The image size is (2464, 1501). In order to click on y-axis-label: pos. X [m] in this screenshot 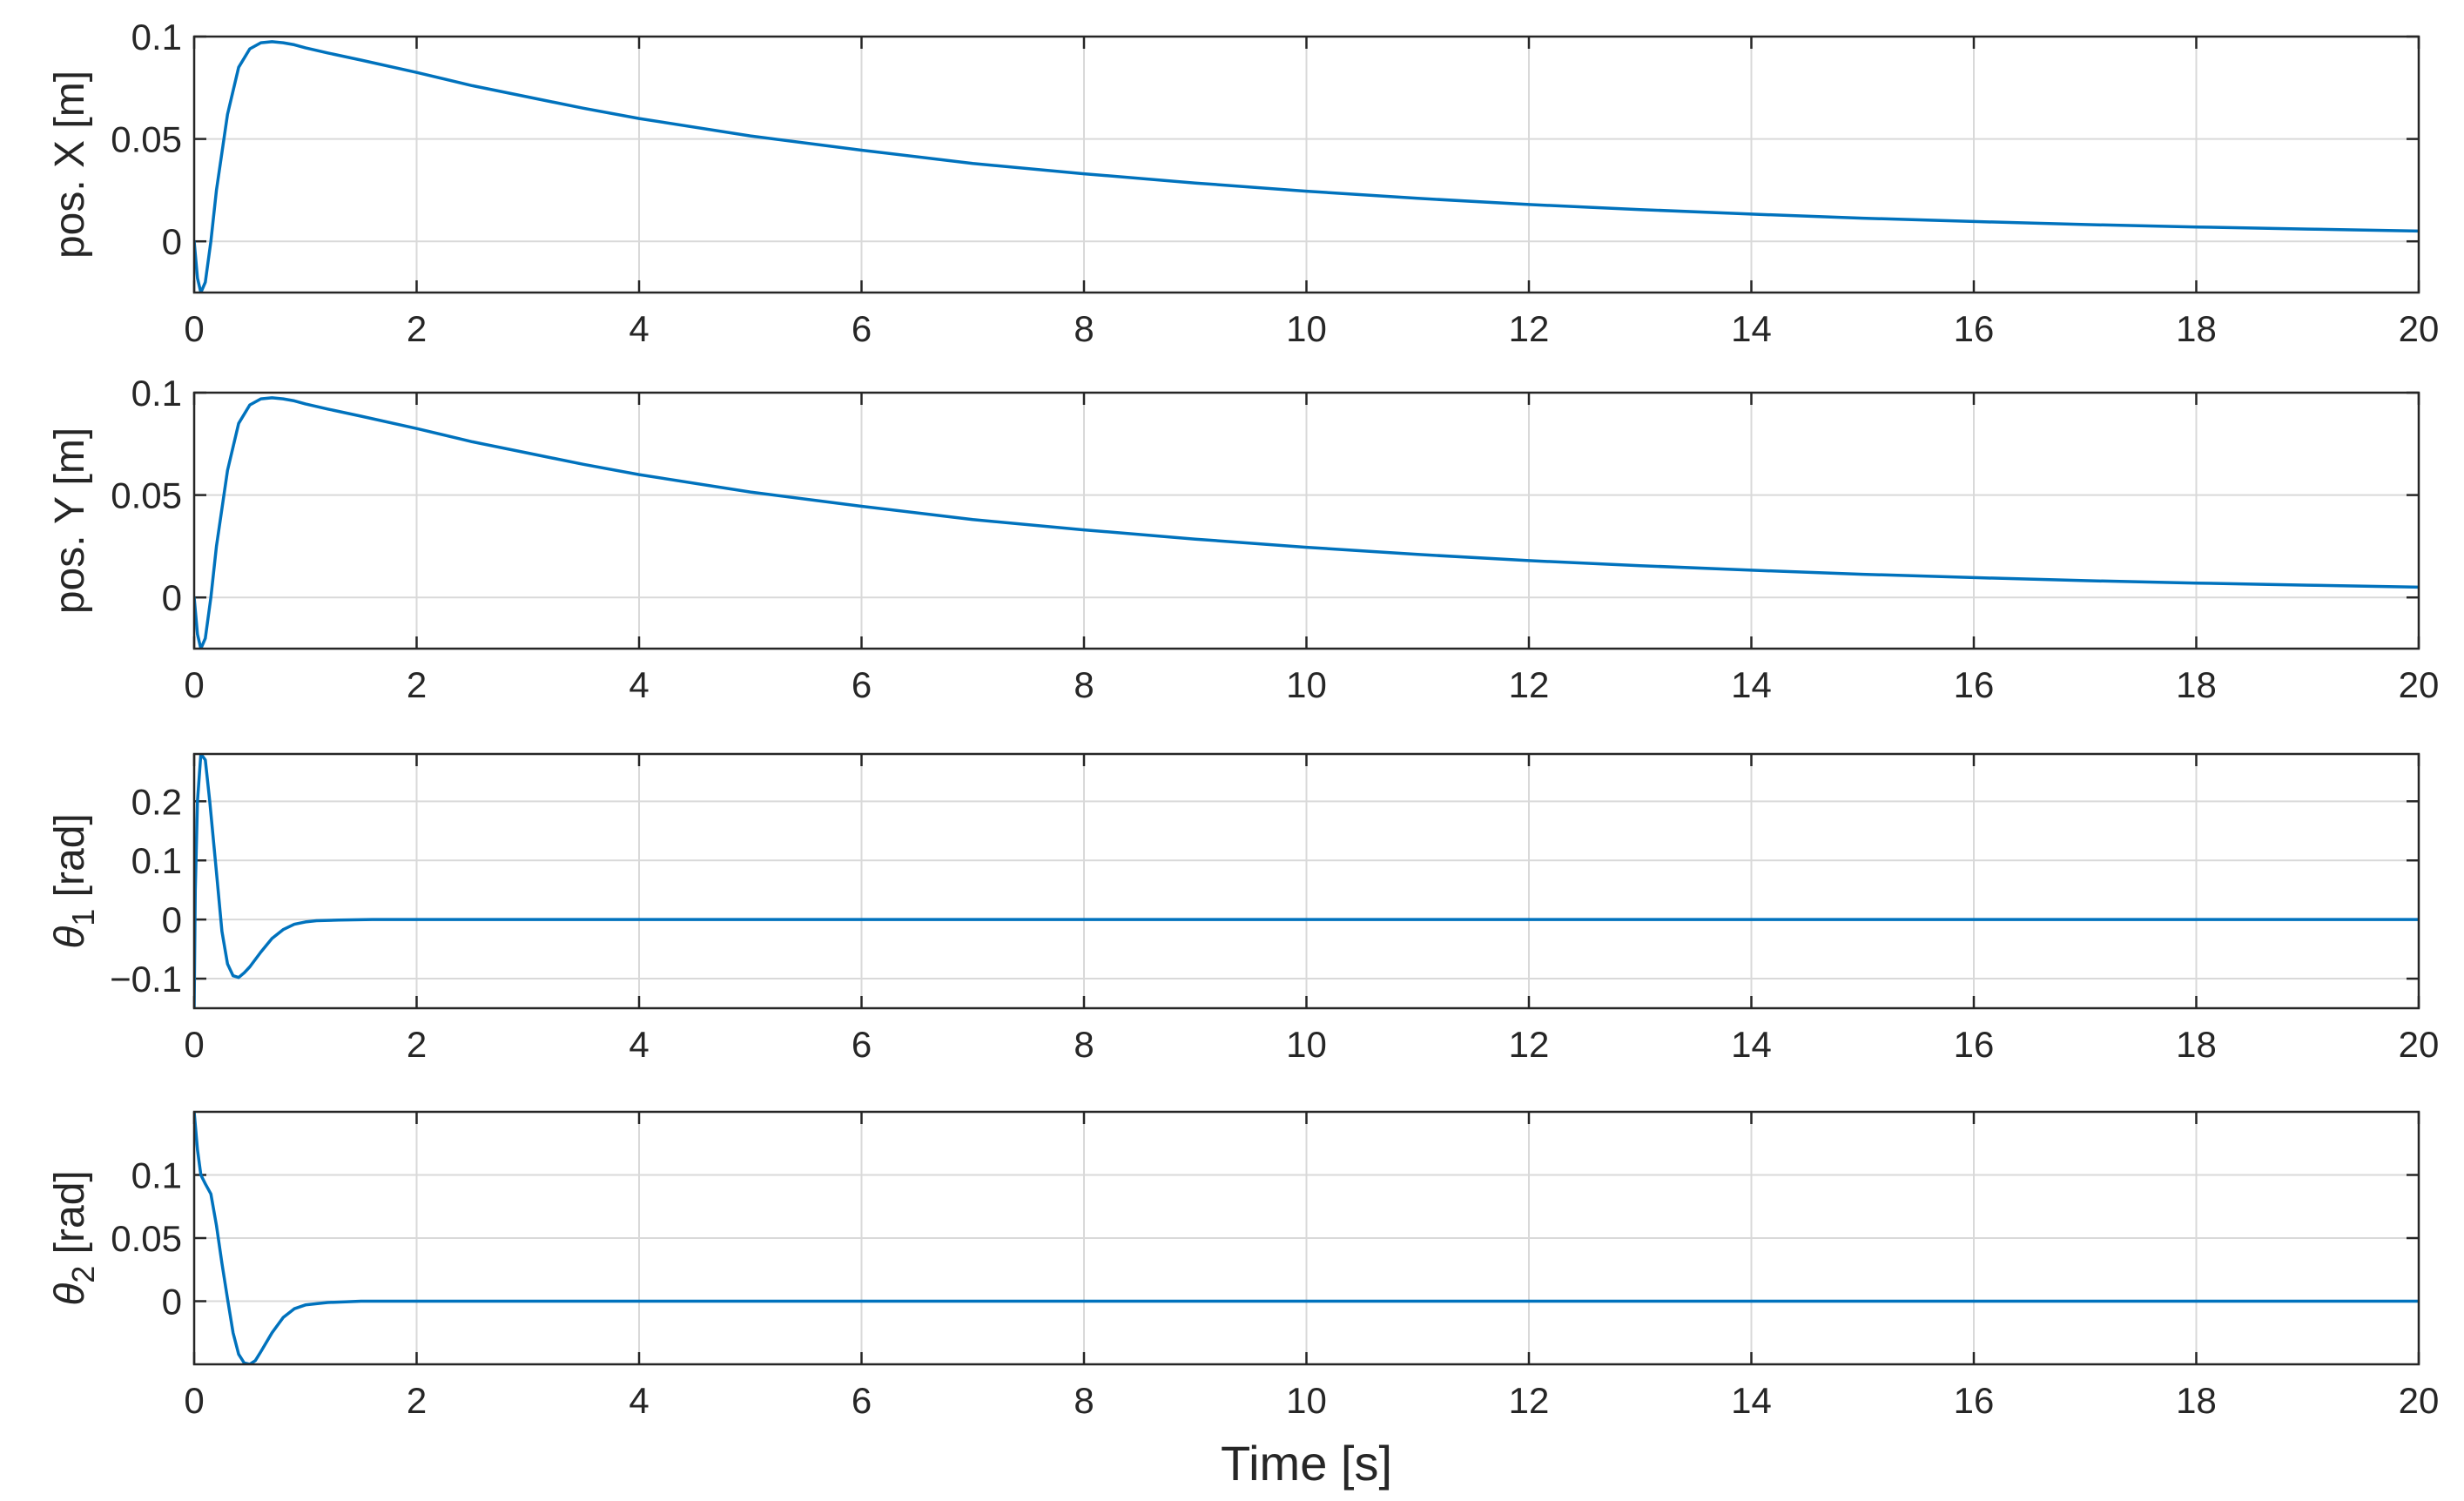, I will do `click(70, 165)`.